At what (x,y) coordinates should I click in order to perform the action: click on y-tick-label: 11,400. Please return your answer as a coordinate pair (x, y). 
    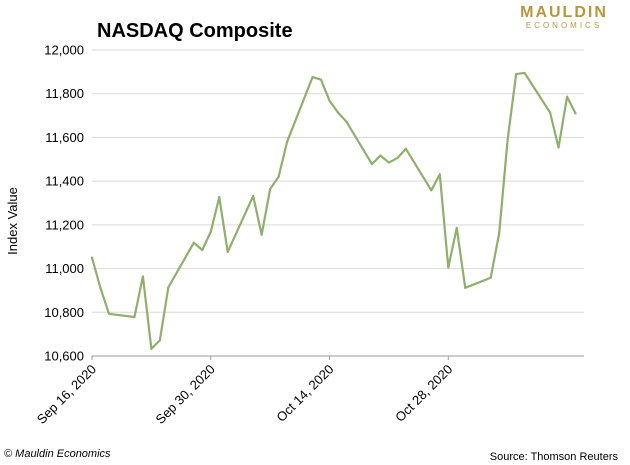
    Looking at the image, I should click on (64, 181).